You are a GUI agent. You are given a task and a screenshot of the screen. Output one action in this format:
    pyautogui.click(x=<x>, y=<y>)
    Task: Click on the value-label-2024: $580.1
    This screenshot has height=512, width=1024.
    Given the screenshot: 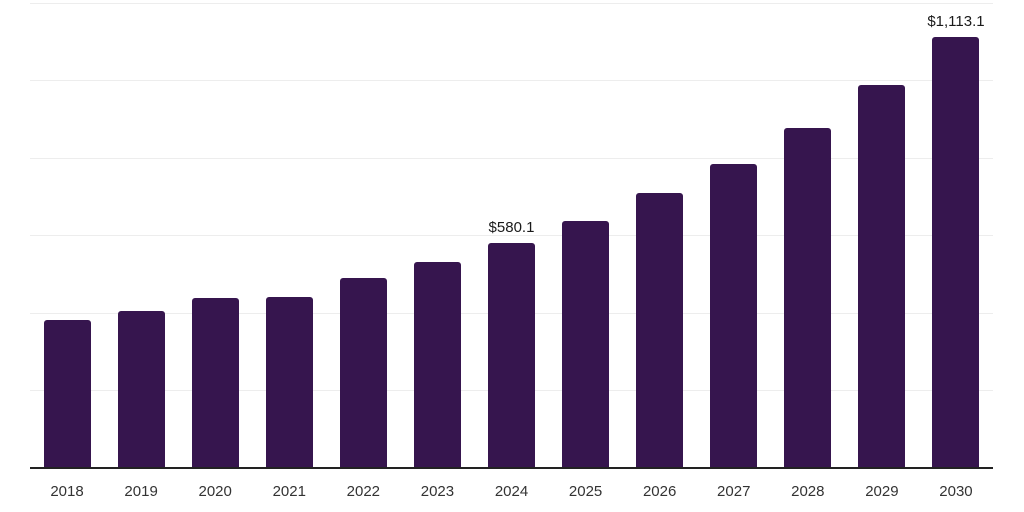 What is the action you would take?
    pyautogui.click(x=511, y=228)
    